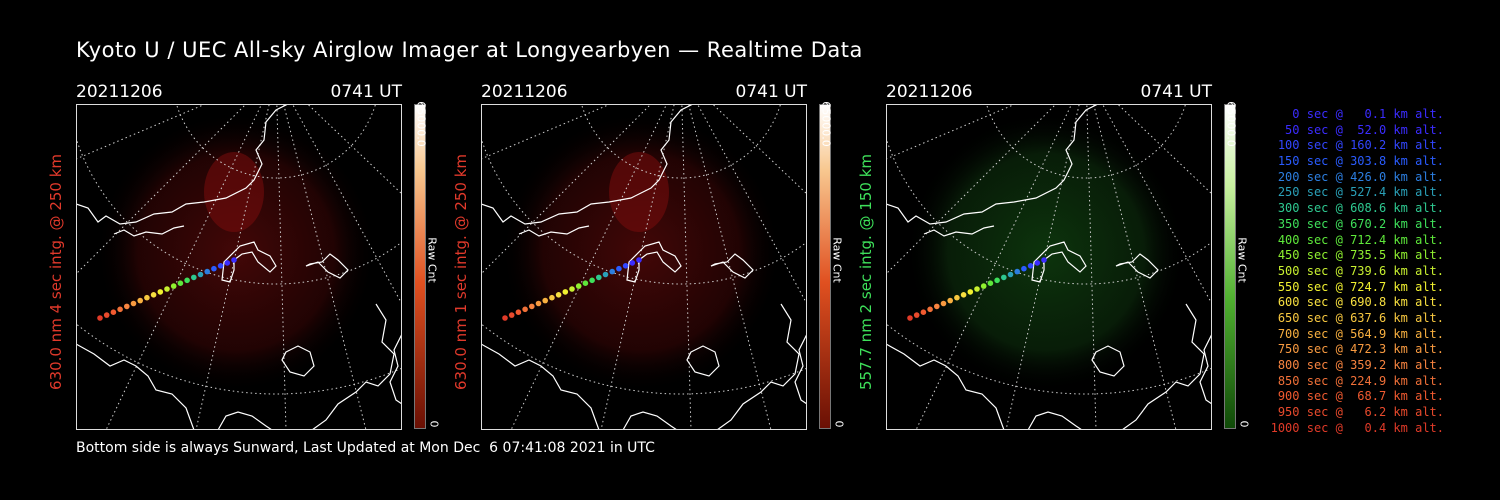 Image resolution: width=1500 pixels, height=500 pixels. Describe the element at coordinates (1364, 129) in the screenshot. I see `legend-row: 50 sec @ 52.0 km alt.` at that location.